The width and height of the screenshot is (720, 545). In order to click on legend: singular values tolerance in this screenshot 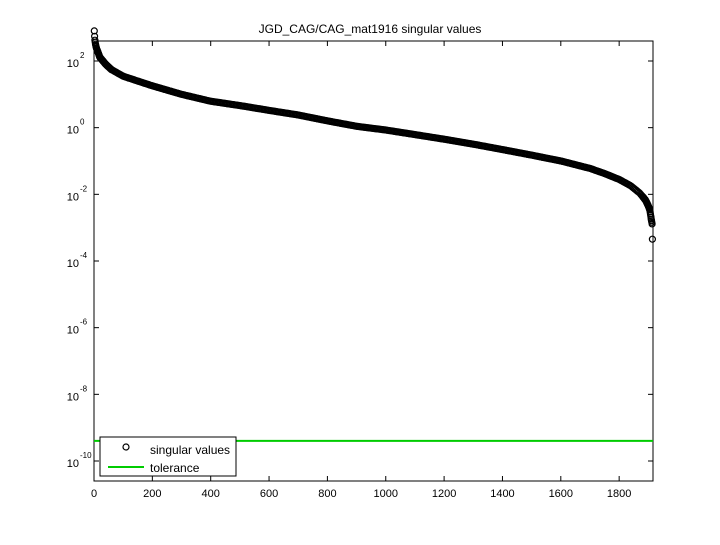, I will do `click(168, 456)`.